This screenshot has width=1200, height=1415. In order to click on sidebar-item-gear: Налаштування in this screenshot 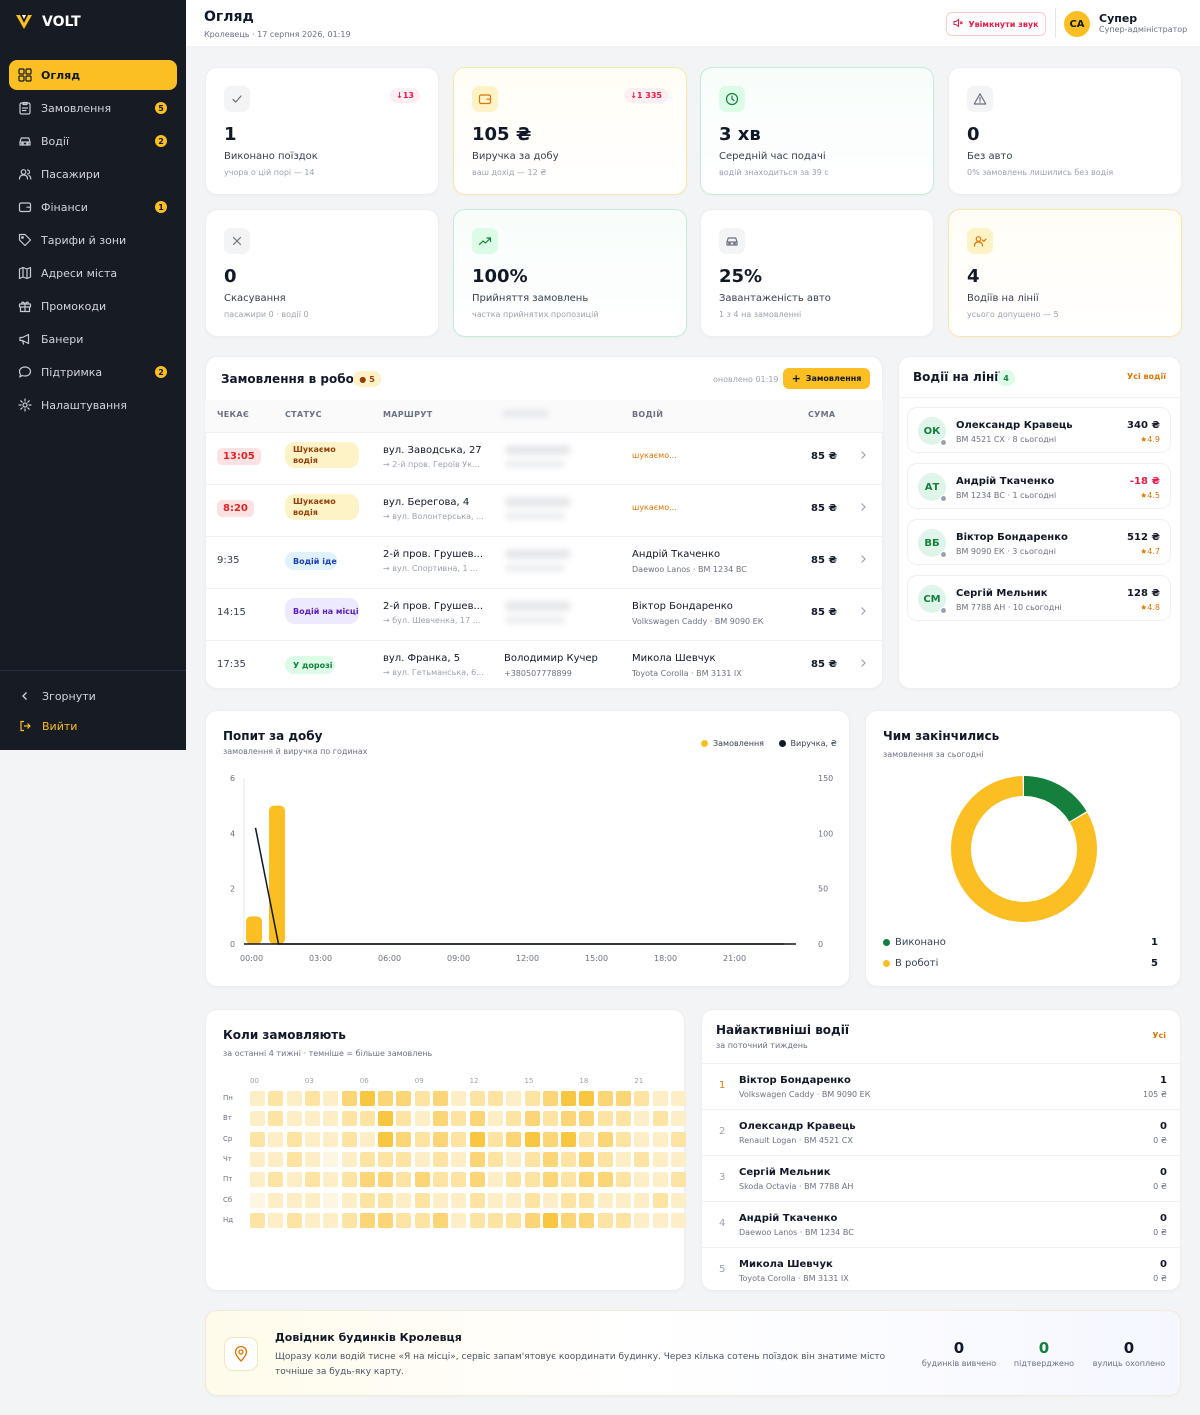, I will do `click(93, 405)`.